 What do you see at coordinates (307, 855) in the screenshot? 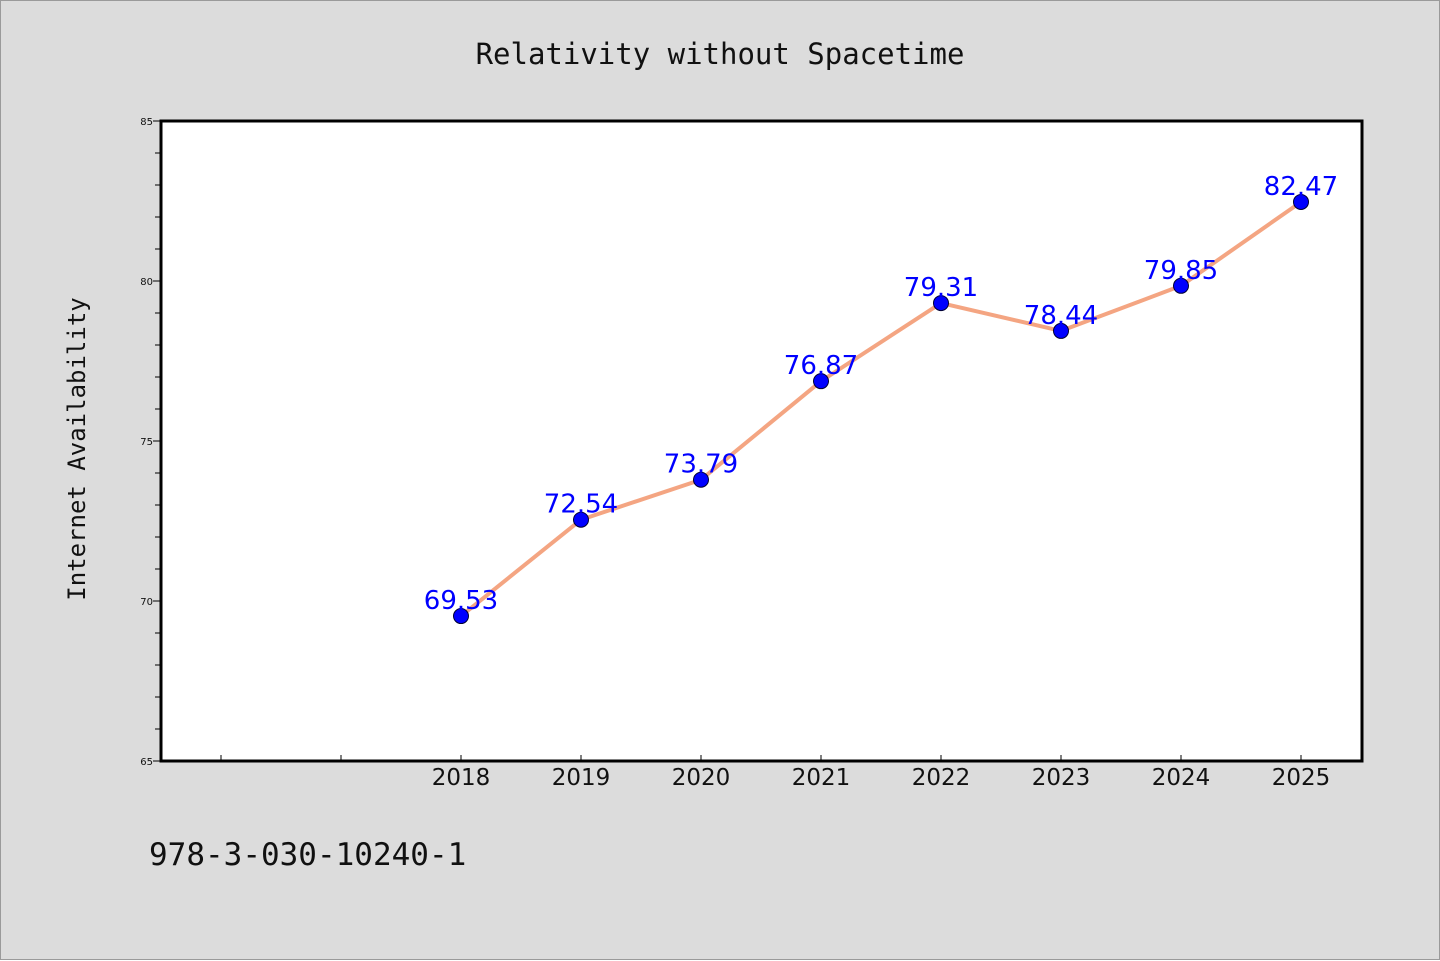
I see `isbn-label: 978-3-030-10240-1` at bounding box center [307, 855].